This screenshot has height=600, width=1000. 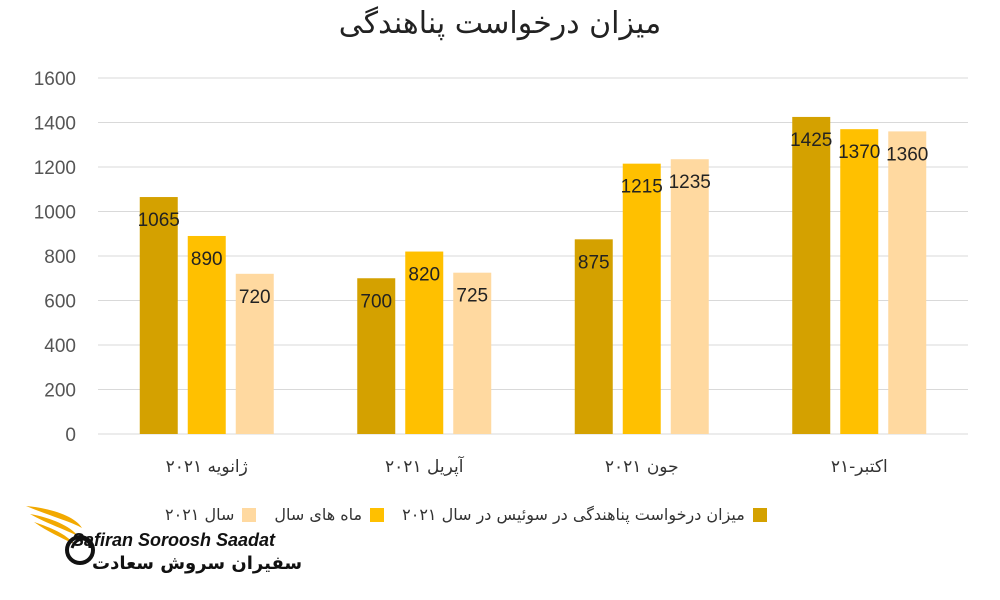 What do you see at coordinates (207, 259) in the screenshot?
I see `data-label: 890` at bounding box center [207, 259].